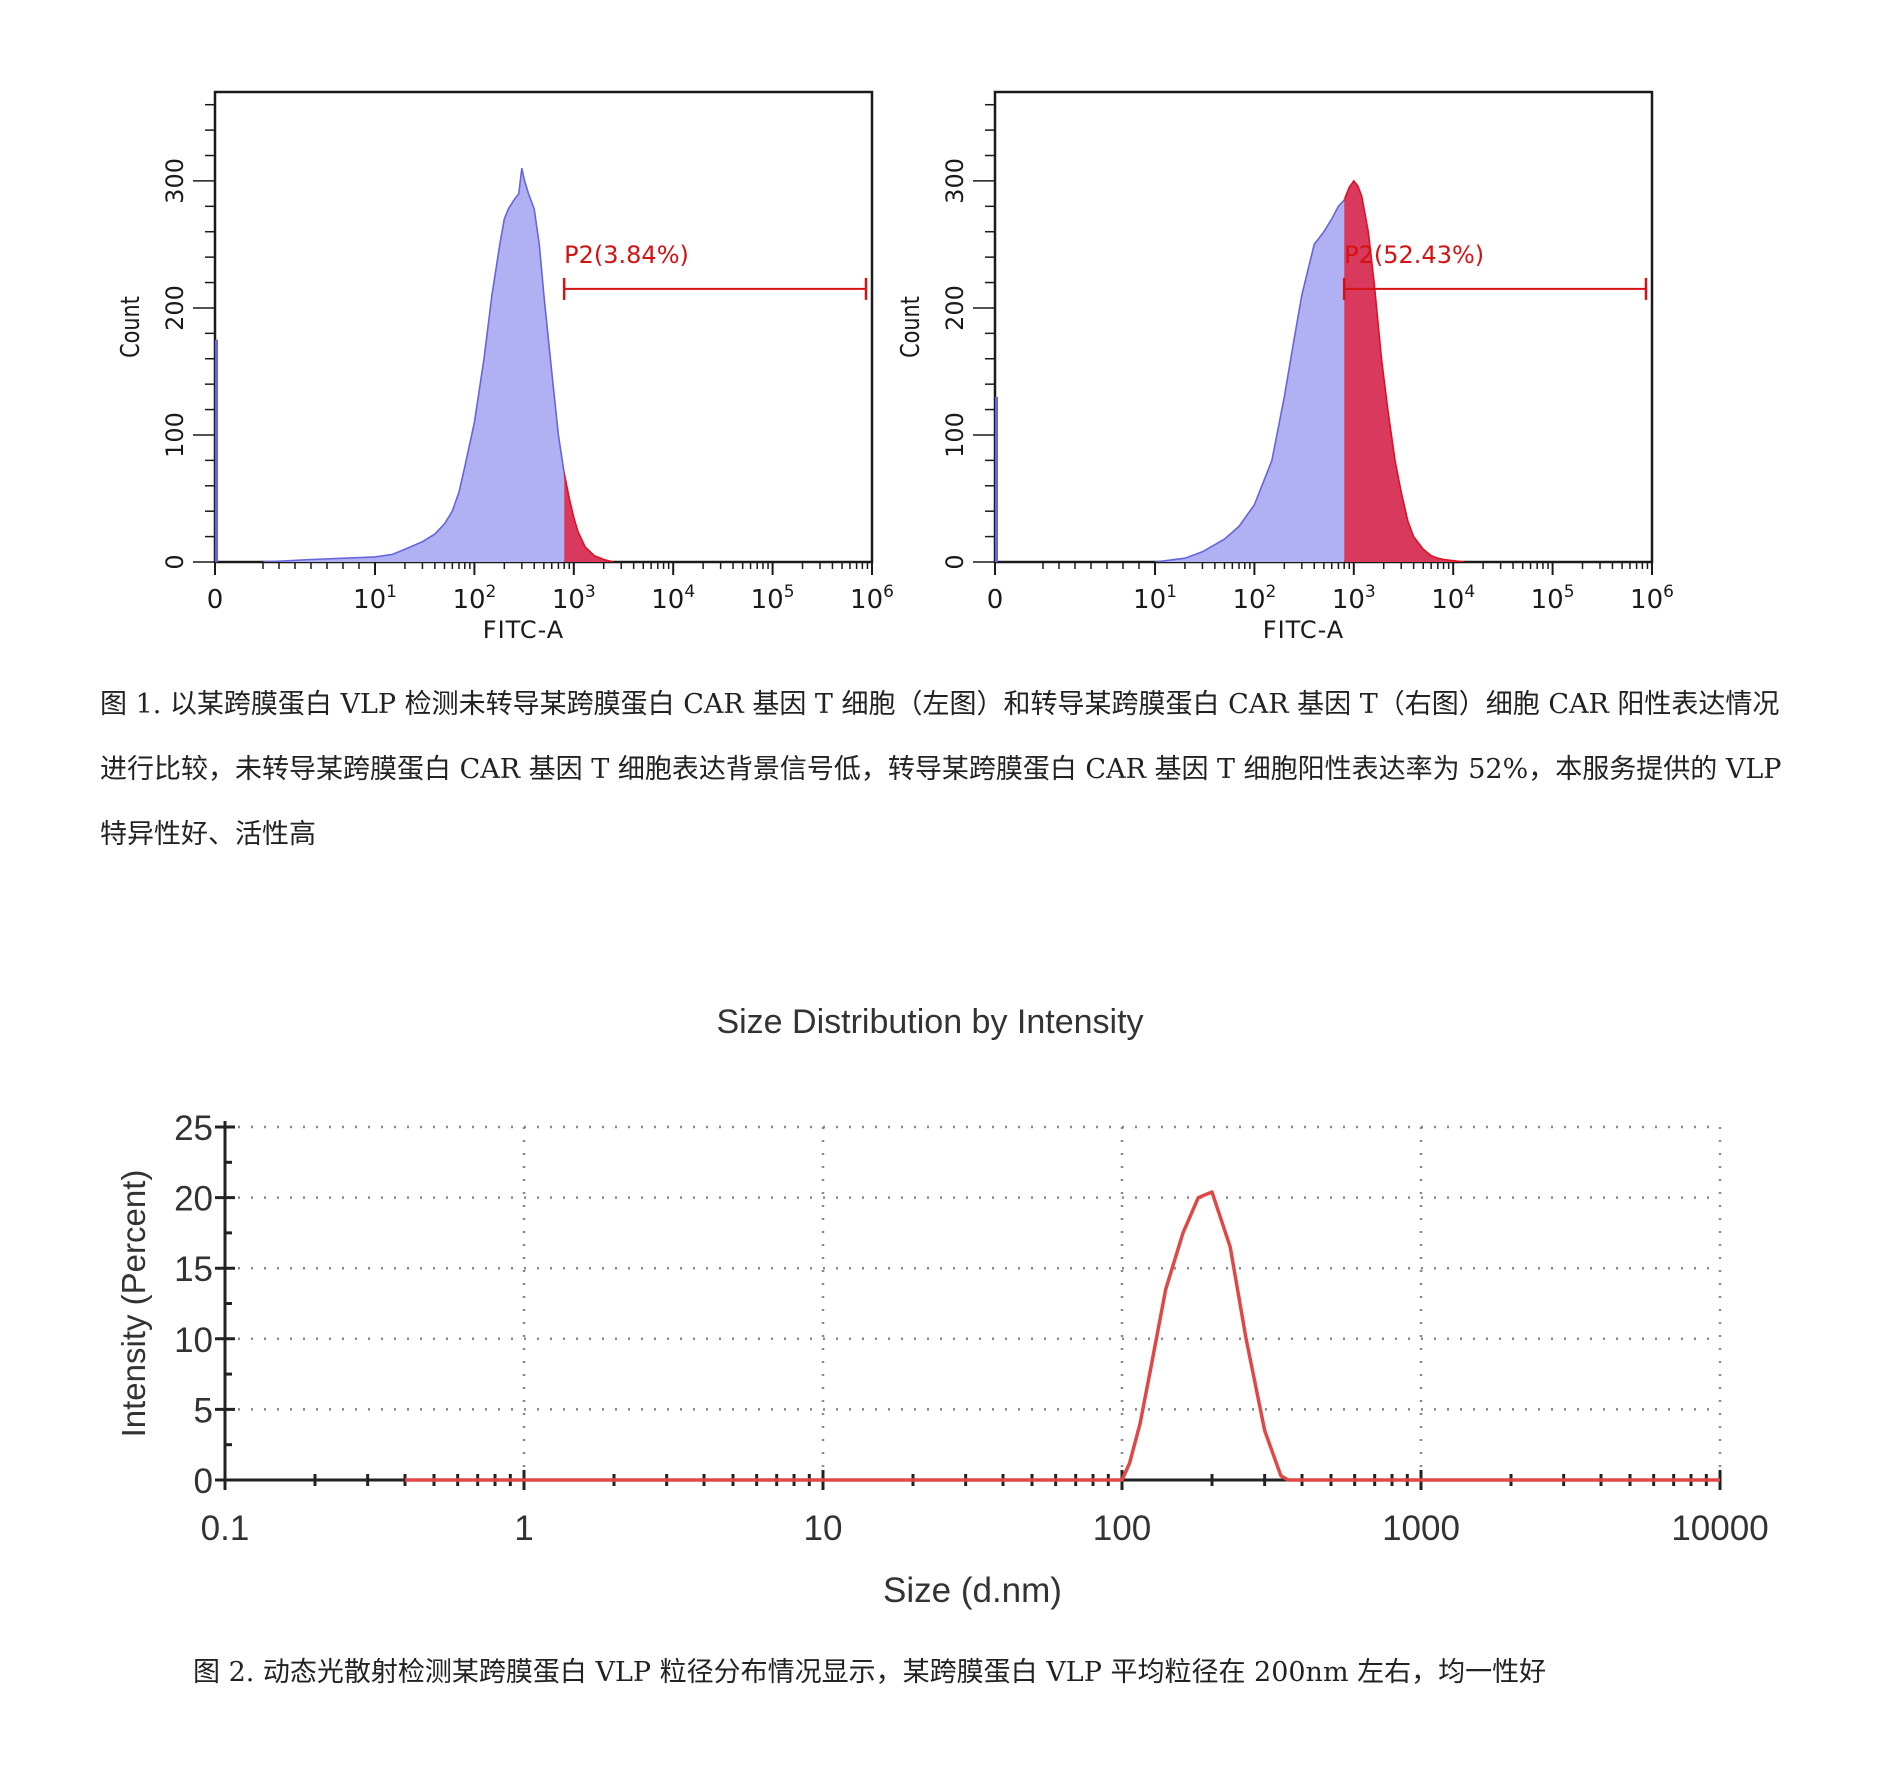  Describe the element at coordinates (133, 1304) in the screenshot. I see `y-axis-label: Intensity (Percent)` at that location.